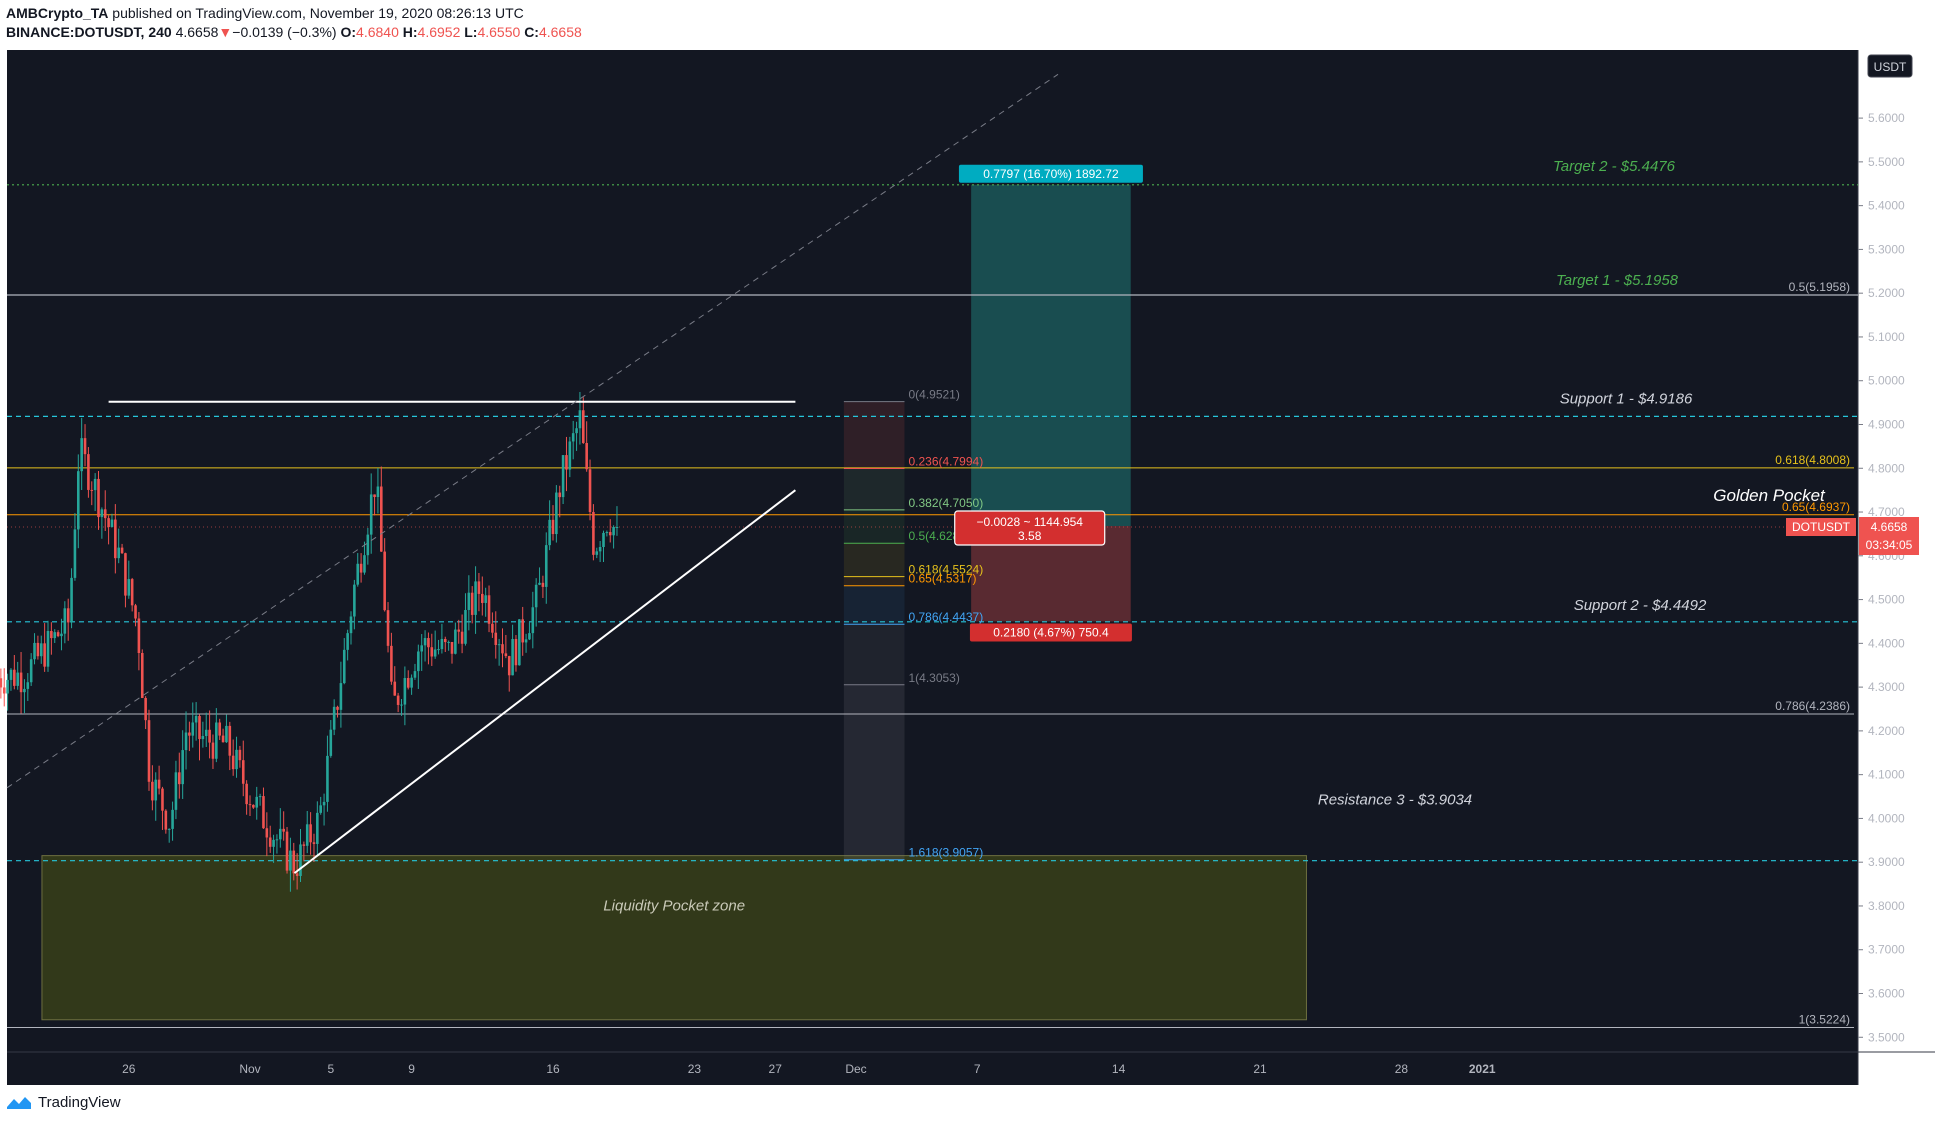 This screenshot has width=1935, height=1127. Describe the element at coordinates (439, 32) in the screenshot. I see `high-value: 4.6952` at that location.